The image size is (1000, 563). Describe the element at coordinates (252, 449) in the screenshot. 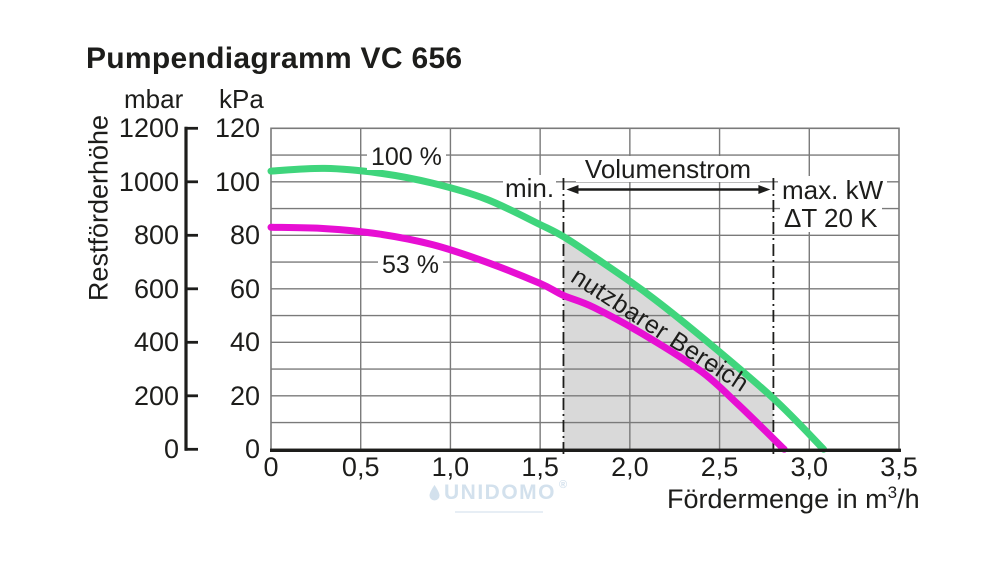

I see `y-tick-label-kpa: 0` at that location.